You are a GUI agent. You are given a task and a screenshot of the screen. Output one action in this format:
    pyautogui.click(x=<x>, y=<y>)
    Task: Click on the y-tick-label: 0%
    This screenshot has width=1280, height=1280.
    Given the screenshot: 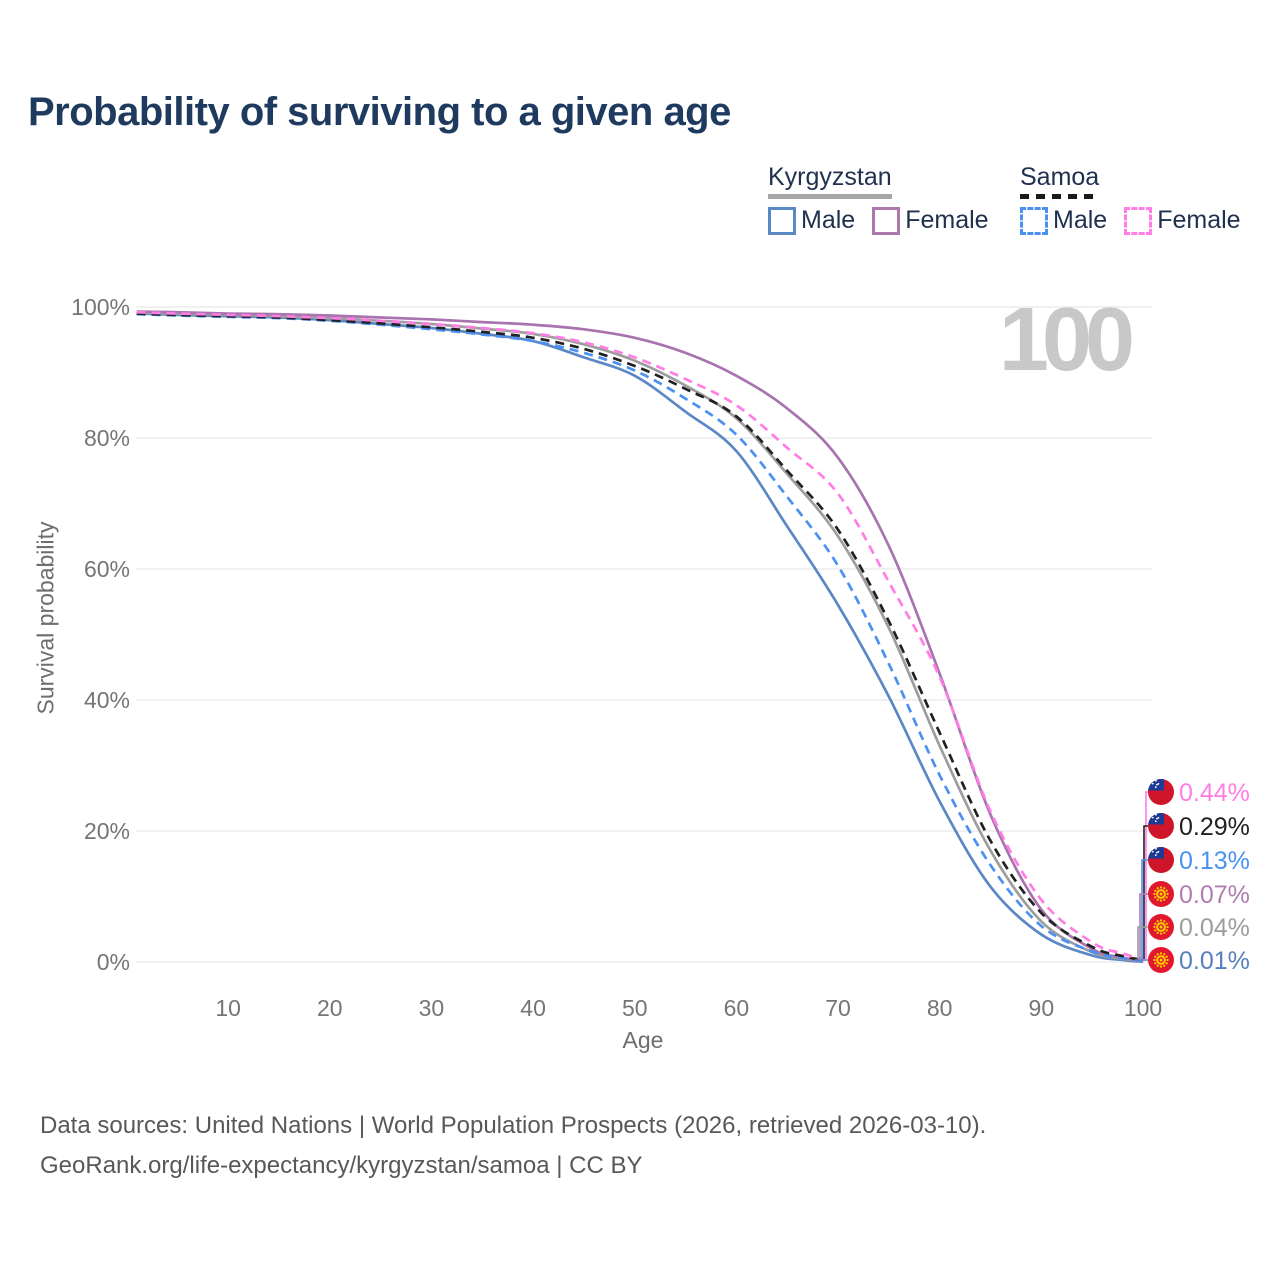 What is the action you would take?
    pyautogui.click(x=113, y=962)
    